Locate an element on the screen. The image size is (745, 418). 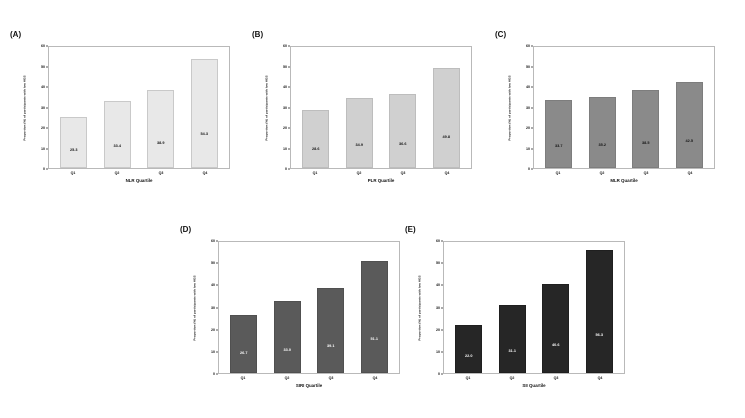
bar: 35.2 is located at coordinates (602, 132).